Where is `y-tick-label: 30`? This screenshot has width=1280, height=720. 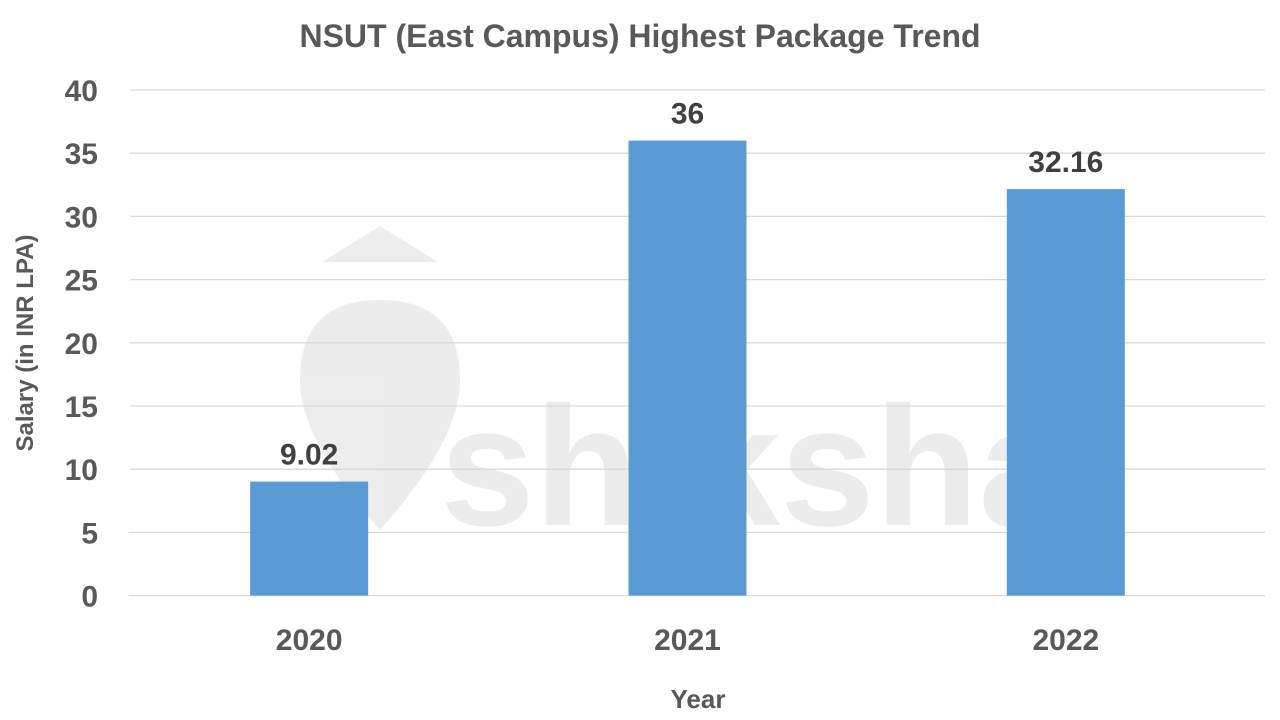 y-tick-label: 30 is located at coordinates (81, 217).